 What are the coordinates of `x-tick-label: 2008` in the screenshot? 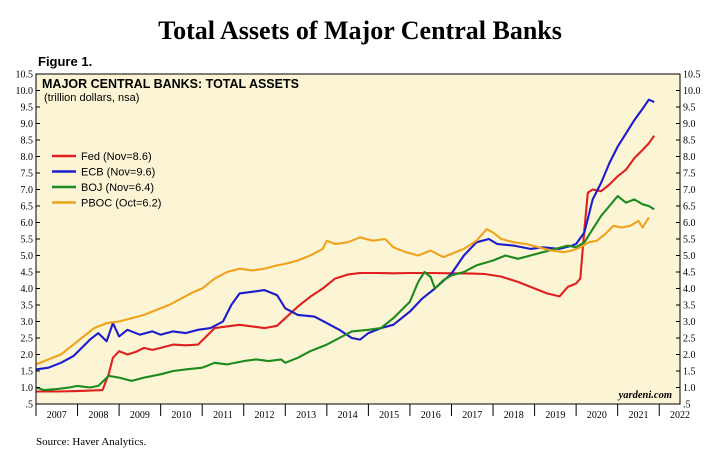 It's located at (98, 415).